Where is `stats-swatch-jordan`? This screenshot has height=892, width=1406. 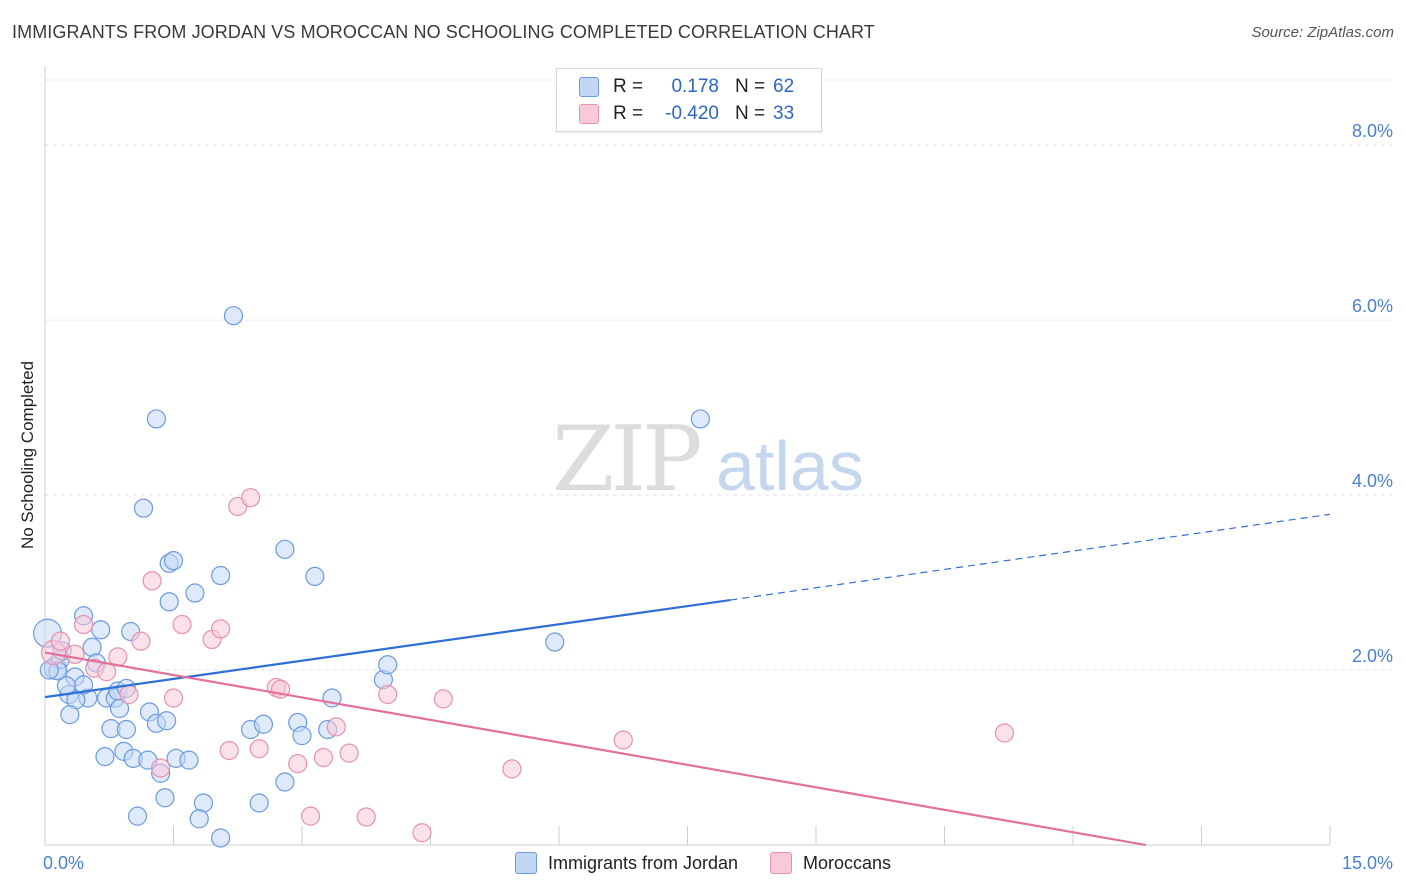
stats-swatch-jordan is located at coordinates (589, 87).